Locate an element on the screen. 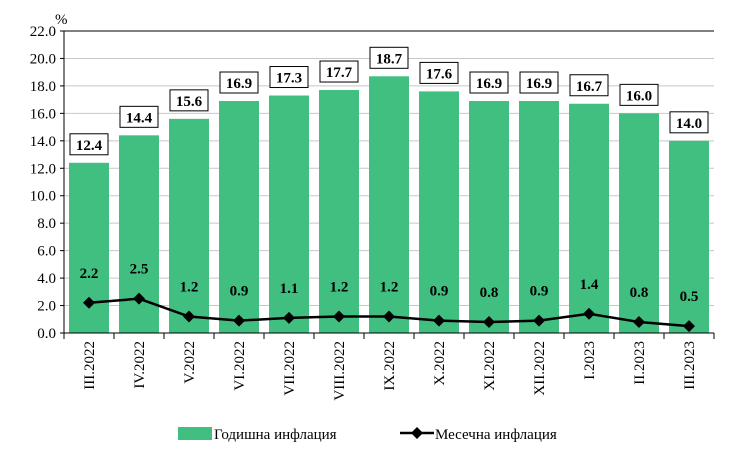 The image size is (747, 456). bar-value-label: 15.6 is located at coordinates (189, 102).